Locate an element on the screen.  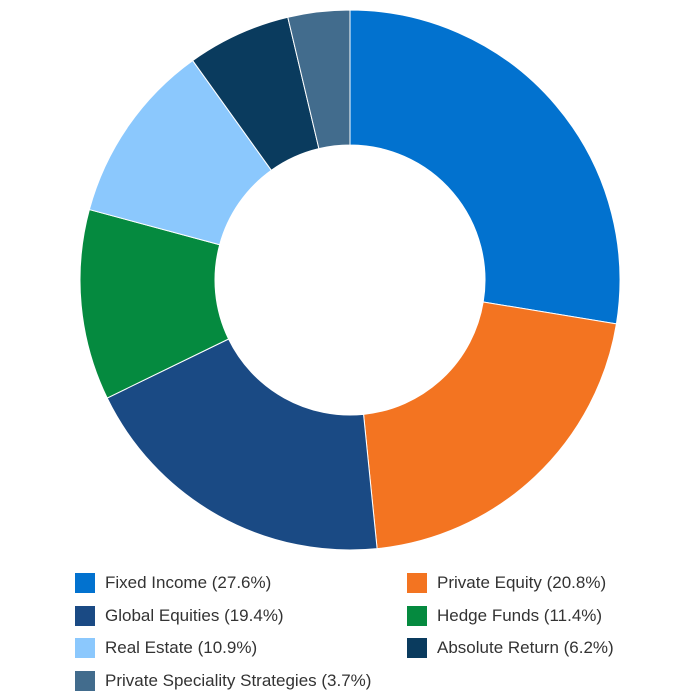
legend-item: Real Estate (10.9%) is located at coordinates (241, 648).